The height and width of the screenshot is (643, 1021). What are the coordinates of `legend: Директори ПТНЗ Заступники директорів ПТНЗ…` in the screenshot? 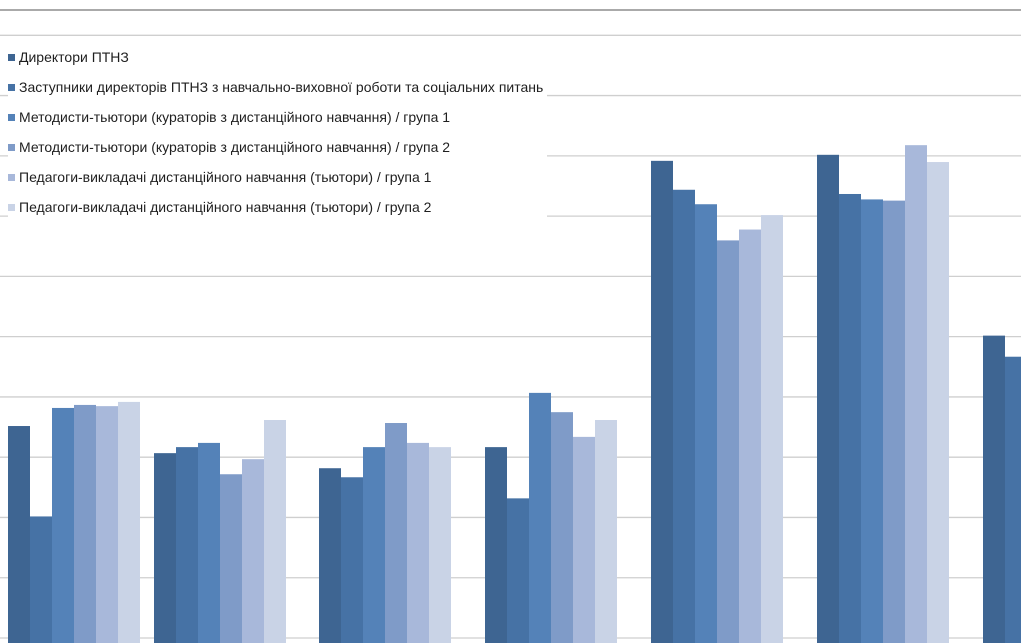 It's located at (278, 132).